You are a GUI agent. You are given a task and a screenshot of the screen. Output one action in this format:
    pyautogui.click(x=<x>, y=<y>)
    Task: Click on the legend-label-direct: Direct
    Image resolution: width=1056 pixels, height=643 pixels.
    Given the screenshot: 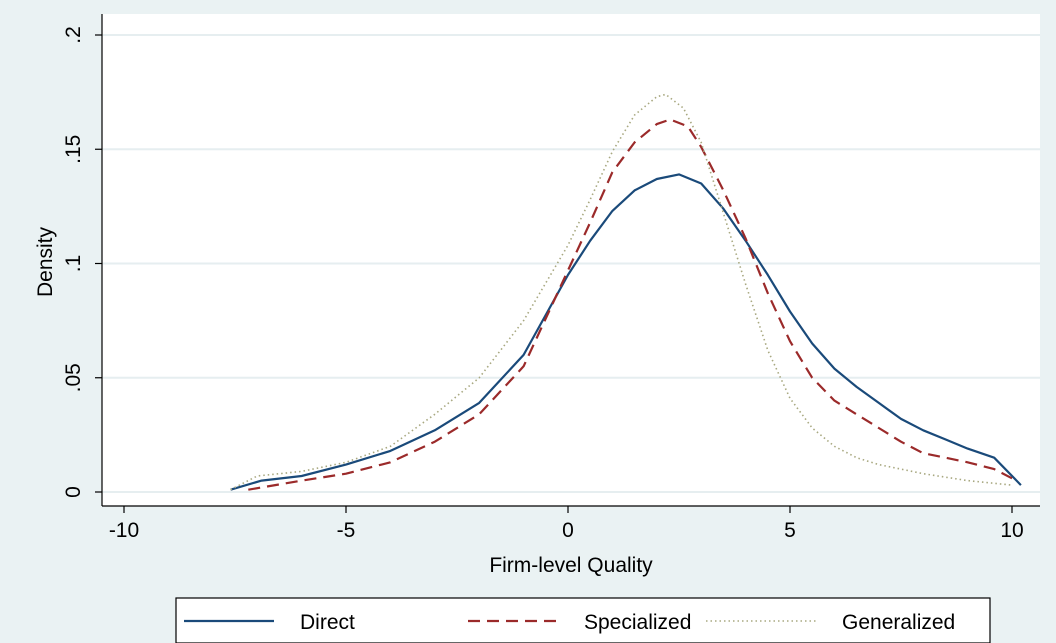 What is the action you would take?
    pyautogui.click(x=327, y=622)
    